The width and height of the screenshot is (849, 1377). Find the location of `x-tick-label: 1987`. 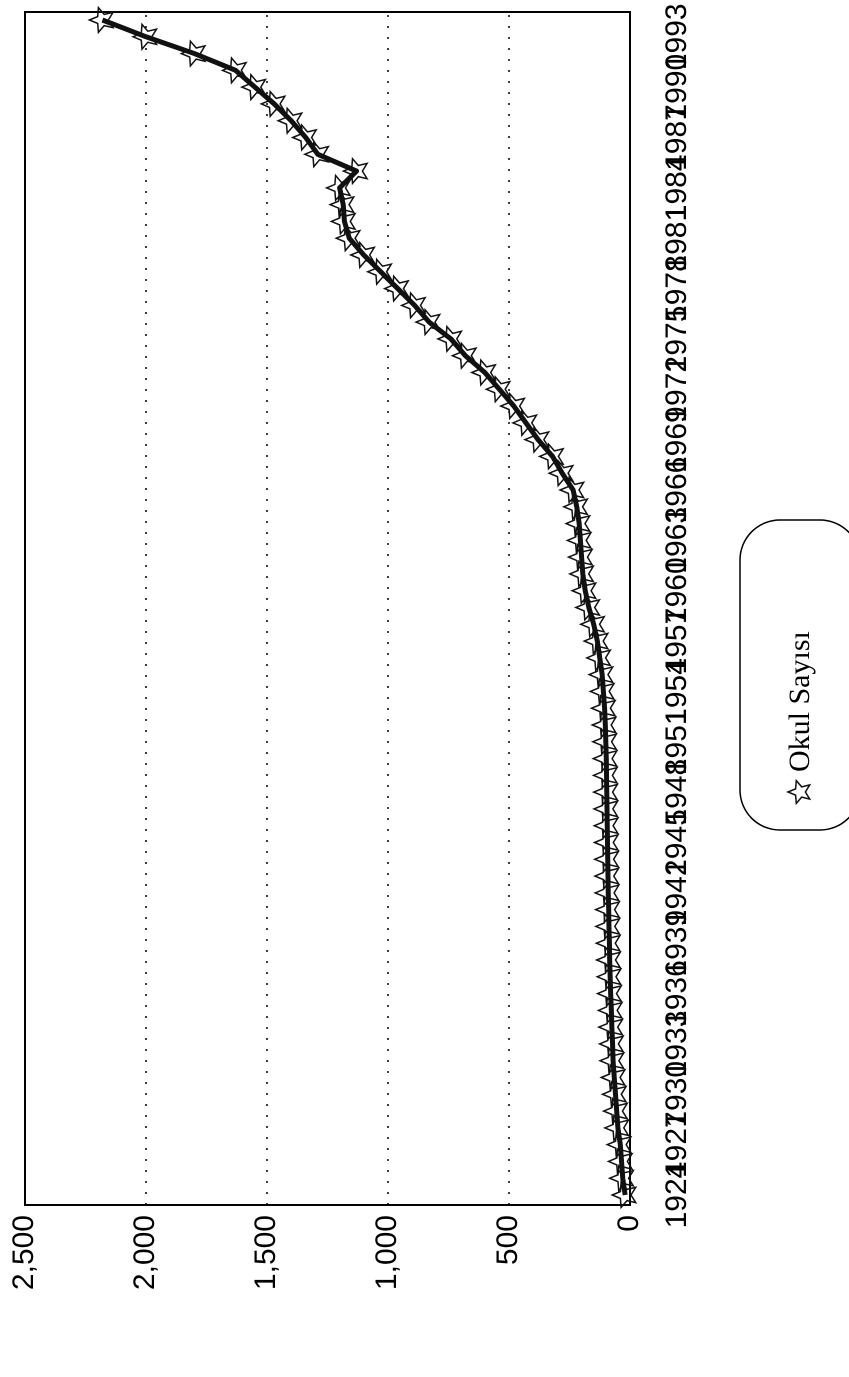

x-tick-label: 1987 is located at coordinates (676, 137).